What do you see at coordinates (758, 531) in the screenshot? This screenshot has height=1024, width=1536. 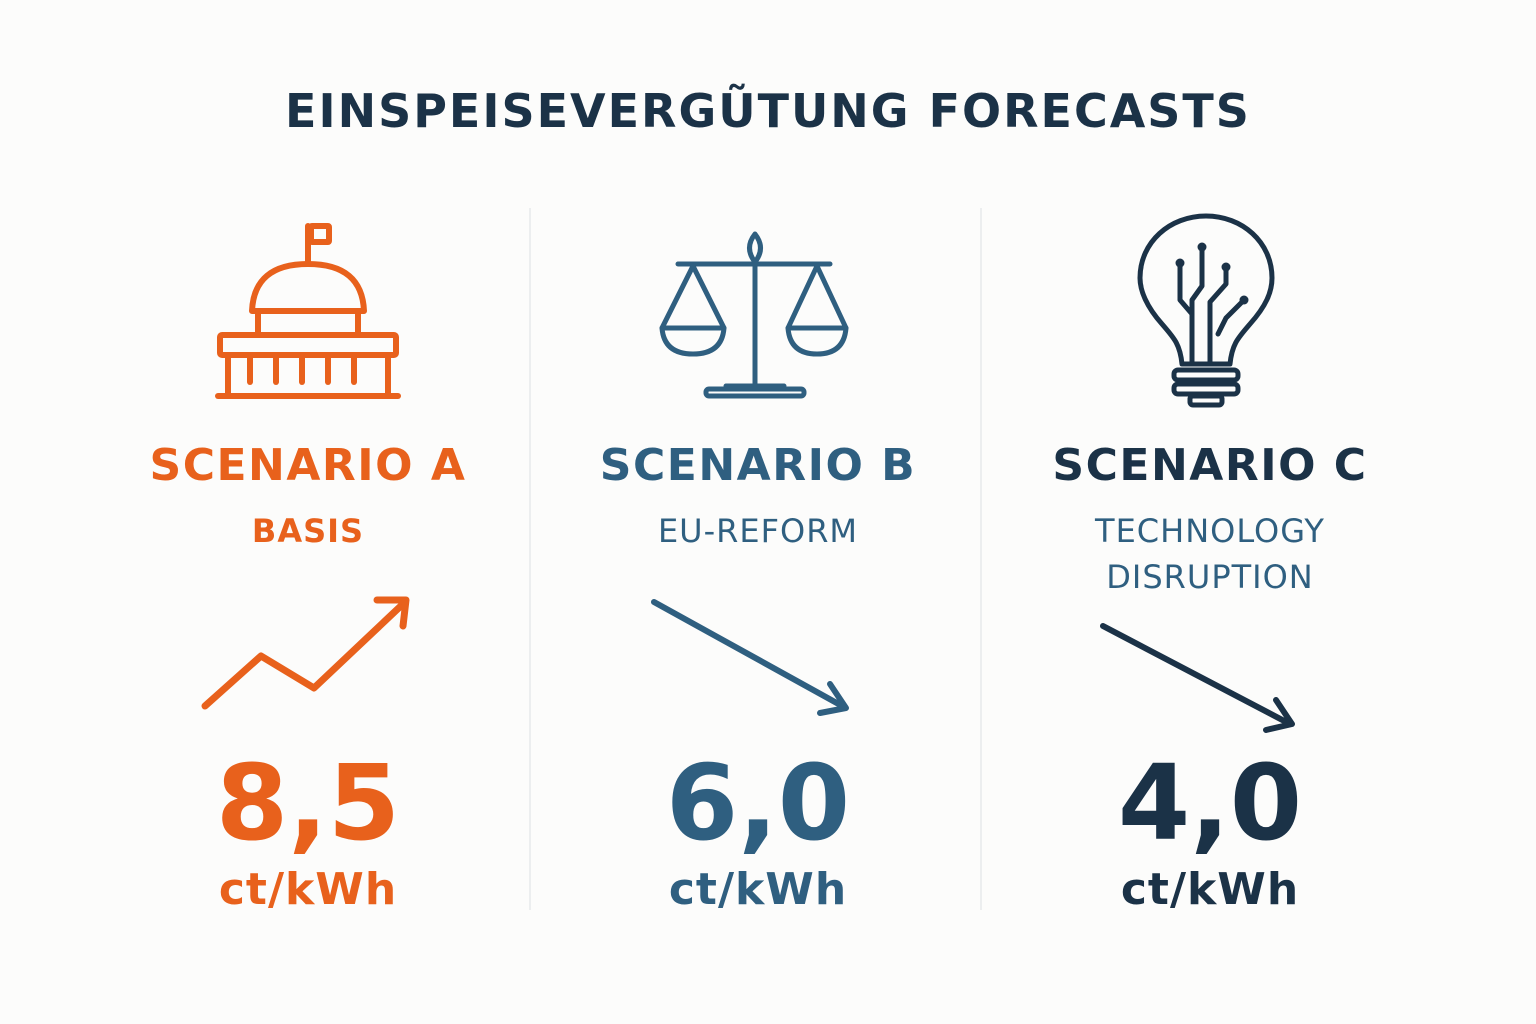 I see `scenario-subtitle: EU-REFORM` at bounding box center [758, 531].